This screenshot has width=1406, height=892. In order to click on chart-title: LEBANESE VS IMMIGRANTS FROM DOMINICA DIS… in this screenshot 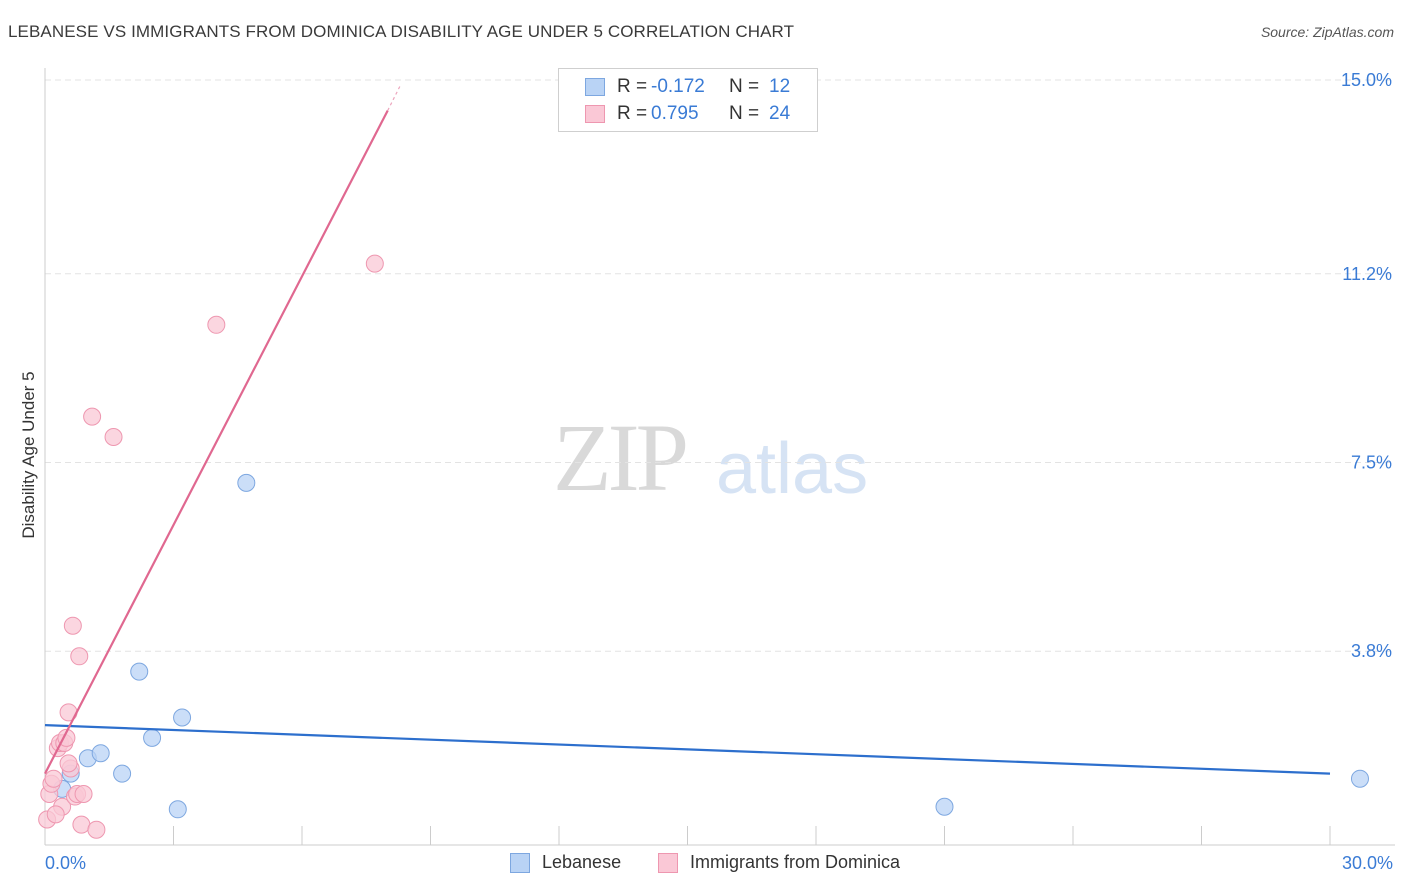, I will do `click(401, 31)`.